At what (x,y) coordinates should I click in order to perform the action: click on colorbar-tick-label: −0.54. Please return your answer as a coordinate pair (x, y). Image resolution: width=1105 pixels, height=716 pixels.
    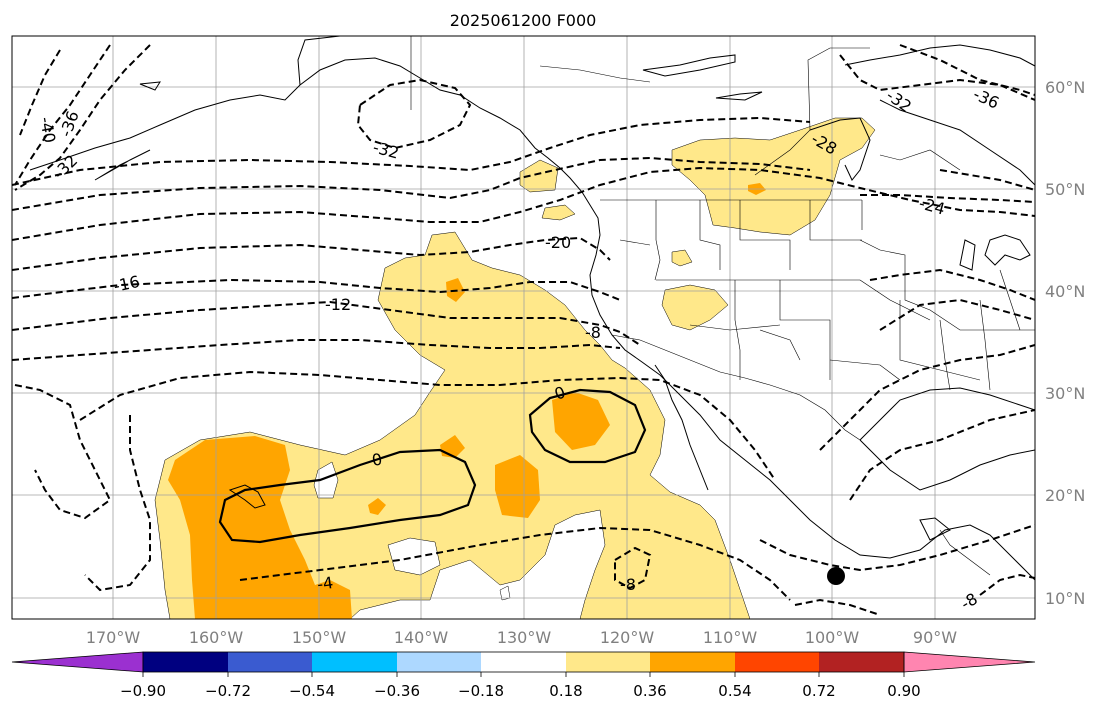
    Looking at the image, I should click on (312, 691).